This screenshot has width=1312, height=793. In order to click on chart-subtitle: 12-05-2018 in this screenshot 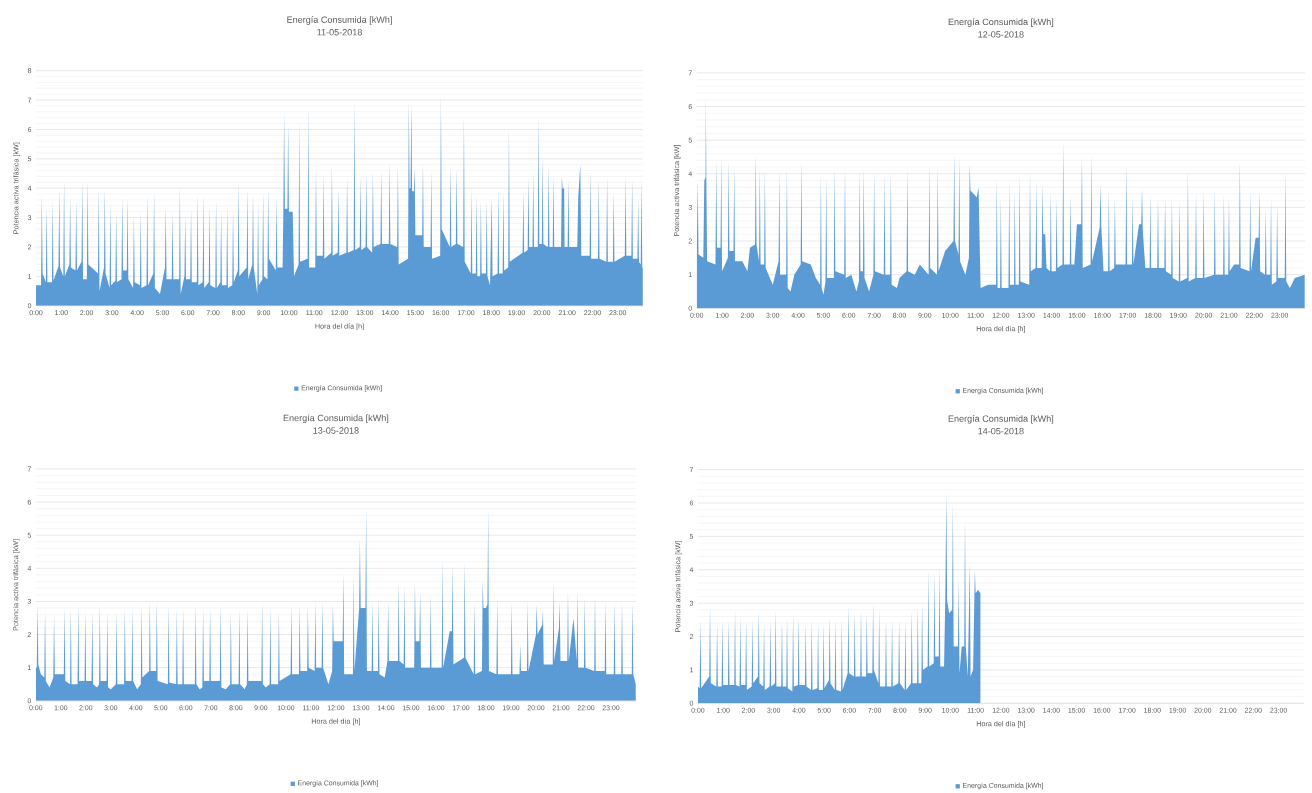, I will do `click(1001, 34)`.